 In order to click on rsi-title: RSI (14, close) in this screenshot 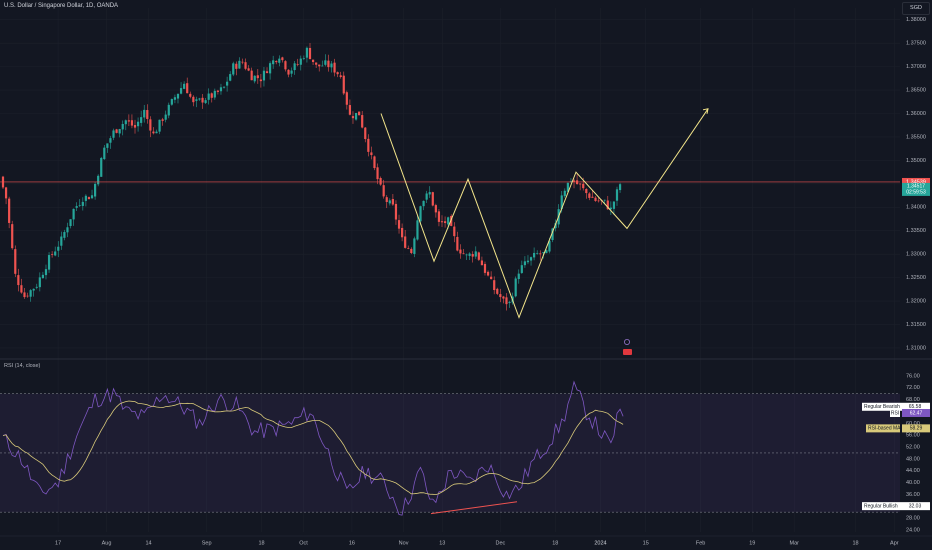, I will do `click(22, 366)`.